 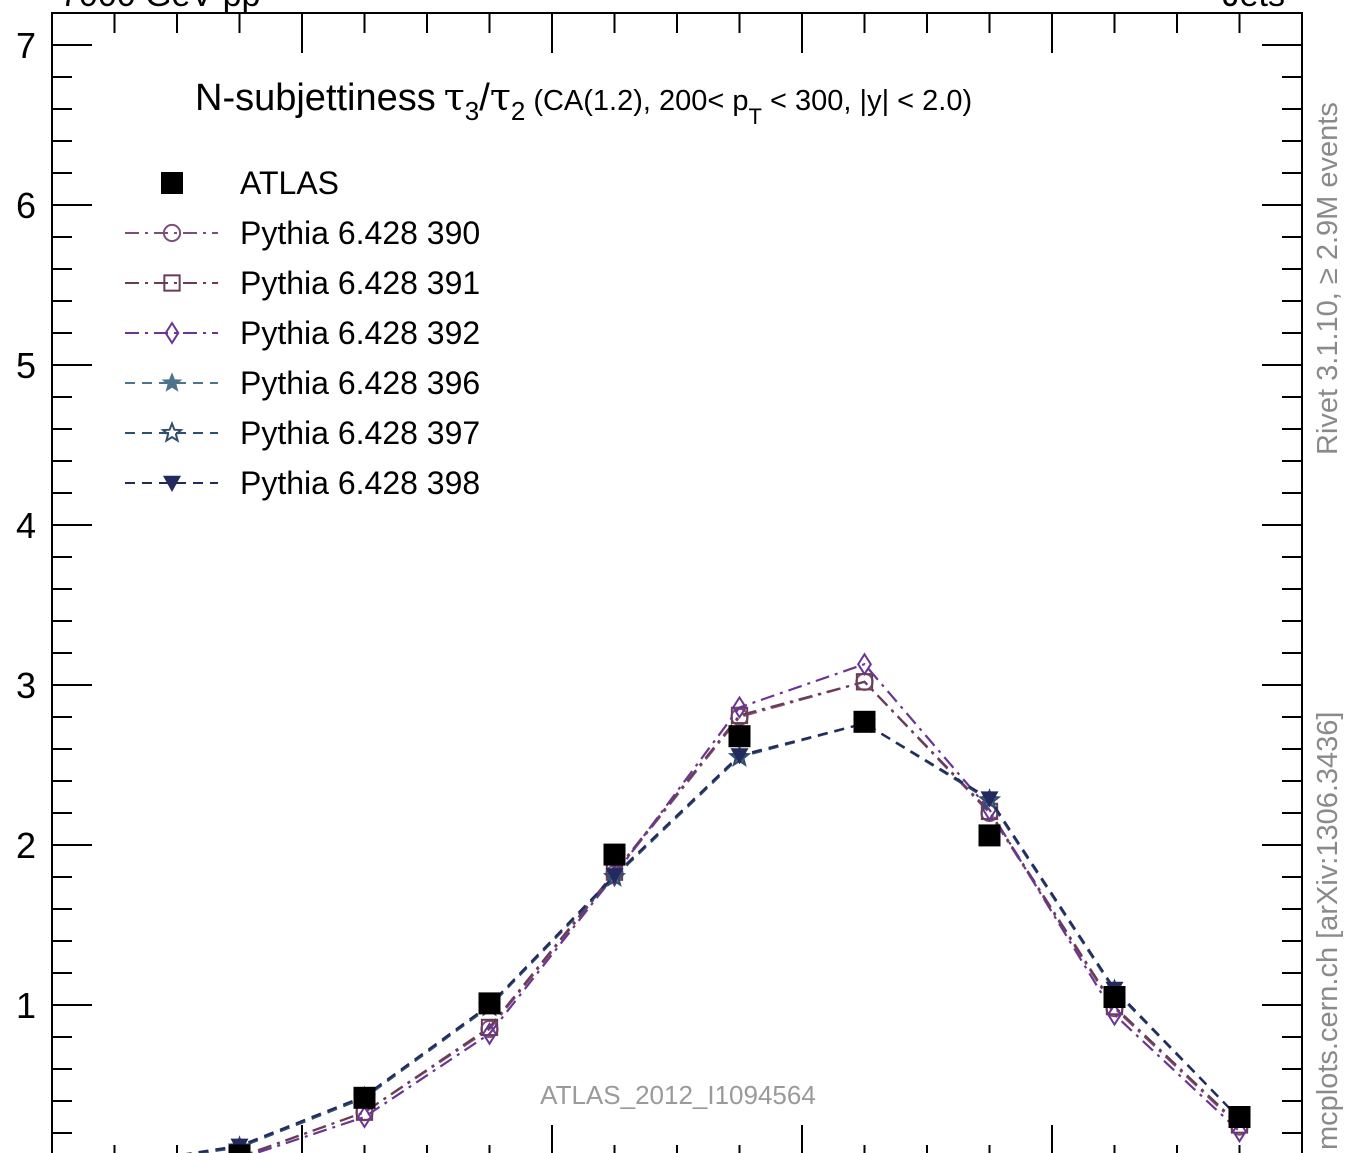 What do you see at coordinates (26, 525) in the screenshot?
I see `y-tick-label: 4` at bounding box center [26, 525].